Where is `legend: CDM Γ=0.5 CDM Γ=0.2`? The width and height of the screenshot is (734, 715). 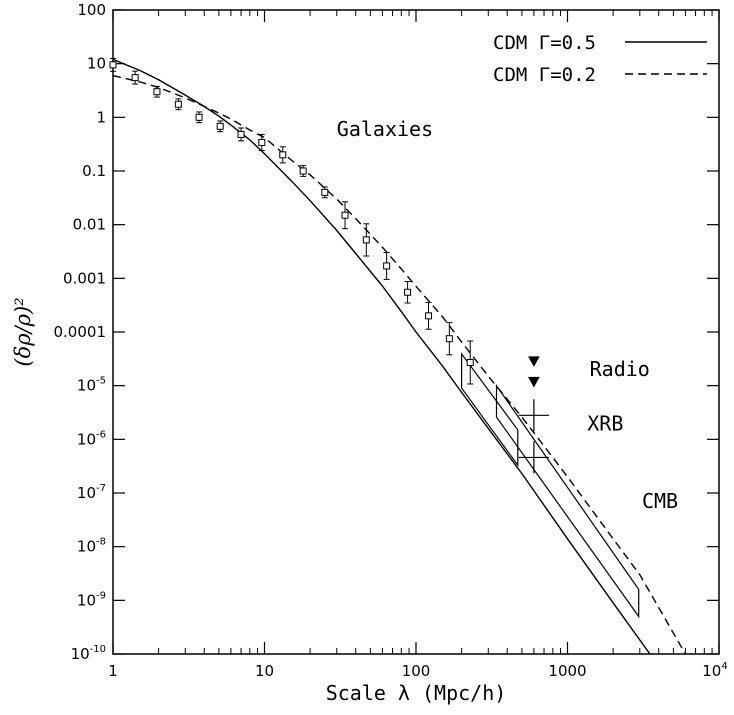
legend: CDM Γ=0.5 CDM Γ=0.2 is located at coordinates (600, 59).